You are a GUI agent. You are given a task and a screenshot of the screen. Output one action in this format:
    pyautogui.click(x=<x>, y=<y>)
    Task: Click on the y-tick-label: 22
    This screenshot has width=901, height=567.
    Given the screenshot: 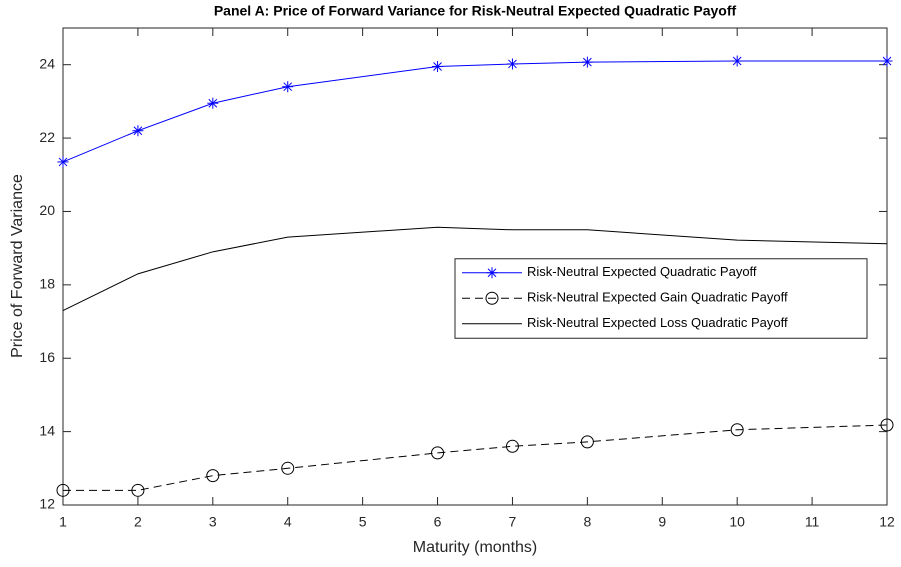 What is the action you would take?
    pyautogui.click(x=47, y=137)
    